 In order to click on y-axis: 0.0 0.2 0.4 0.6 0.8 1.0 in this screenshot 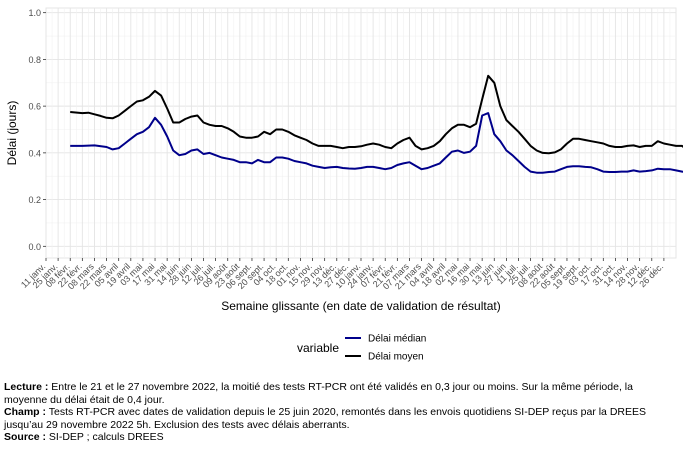, I will do `click(37, 130)`.